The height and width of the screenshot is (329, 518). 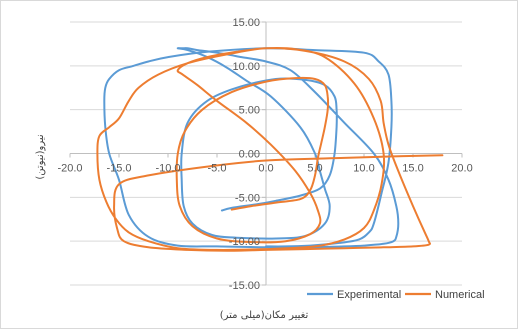 What do you see at coordinates (246, 67) in the screenshot?
I see `y-tick-label: 10.00` at bounding box center [246, 67].